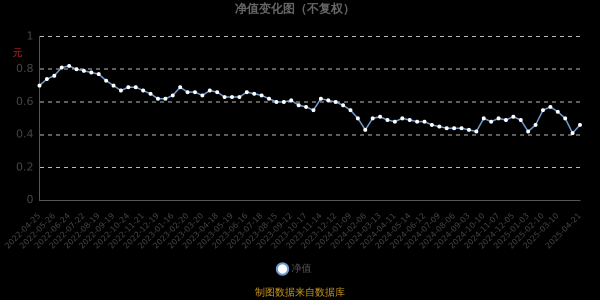 The height and width of the screenshot is (300, 600). Describe the element at coordinates (302, 268) in the screenshot. I see `legend-label: 净值` at that location.